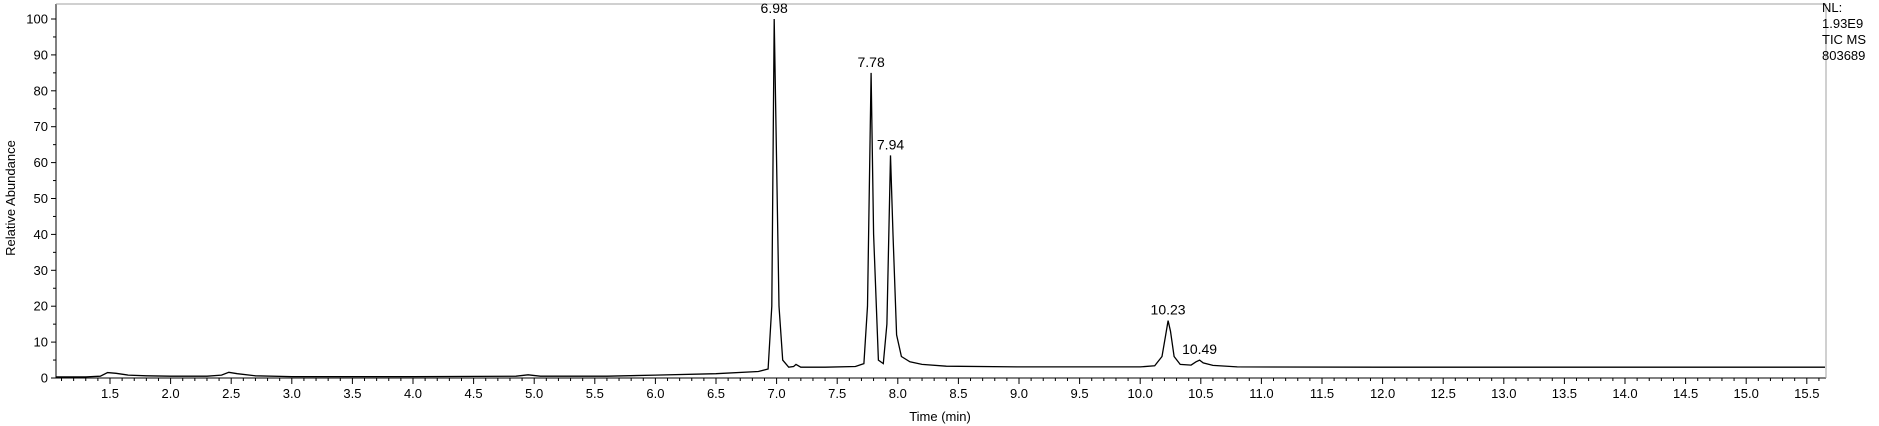  I want to click on y-tick-label: 70, so click(41, 126).